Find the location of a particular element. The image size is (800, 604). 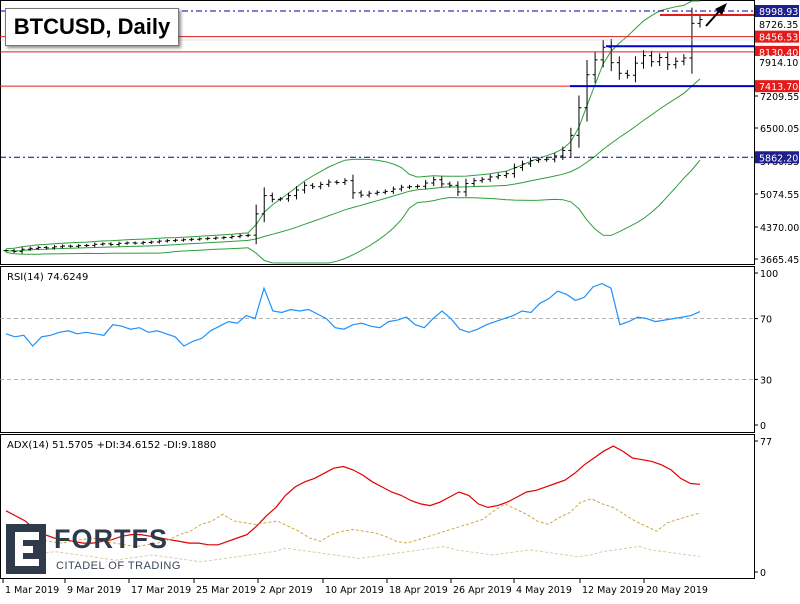

price-tag-label: 5862.20 is located at coordinates (778, 158).